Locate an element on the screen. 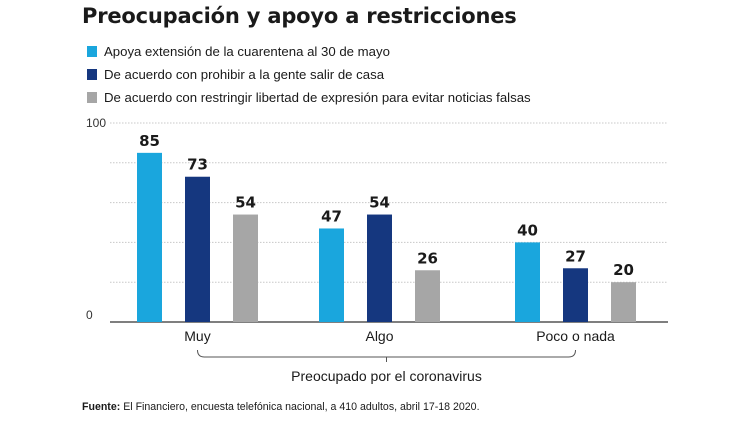  bar-value-label: 27 is located at coordinates (575, 256).